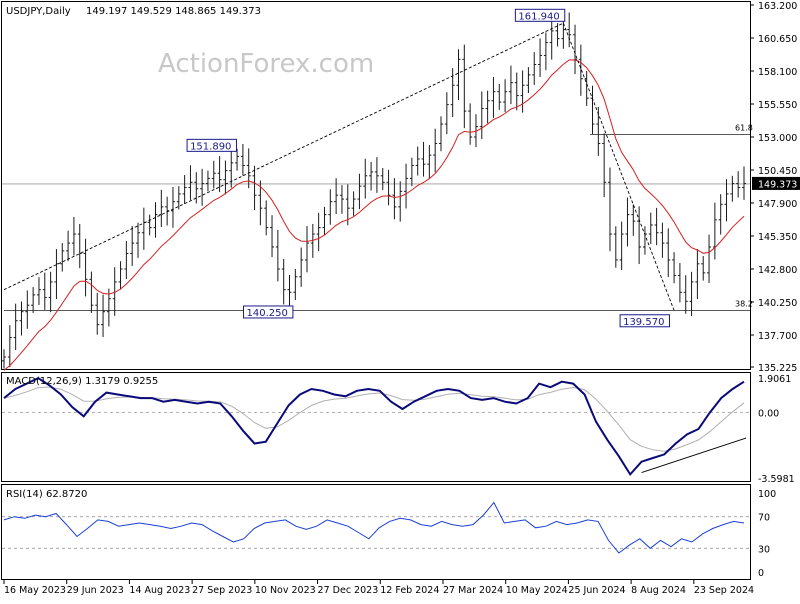 The height and width of the screenshot is (604, 800). What do you see at coordinates (764, 549) in the screenshot?
I see `rsi-tick-label: 30` at bounding box center [764, 549].